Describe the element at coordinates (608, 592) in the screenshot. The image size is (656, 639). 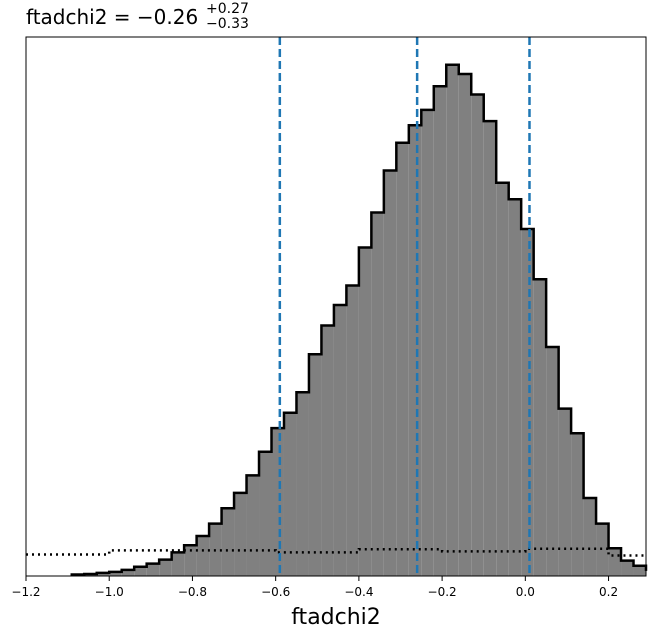
I see `x-tick-label: 0.2` at that location.